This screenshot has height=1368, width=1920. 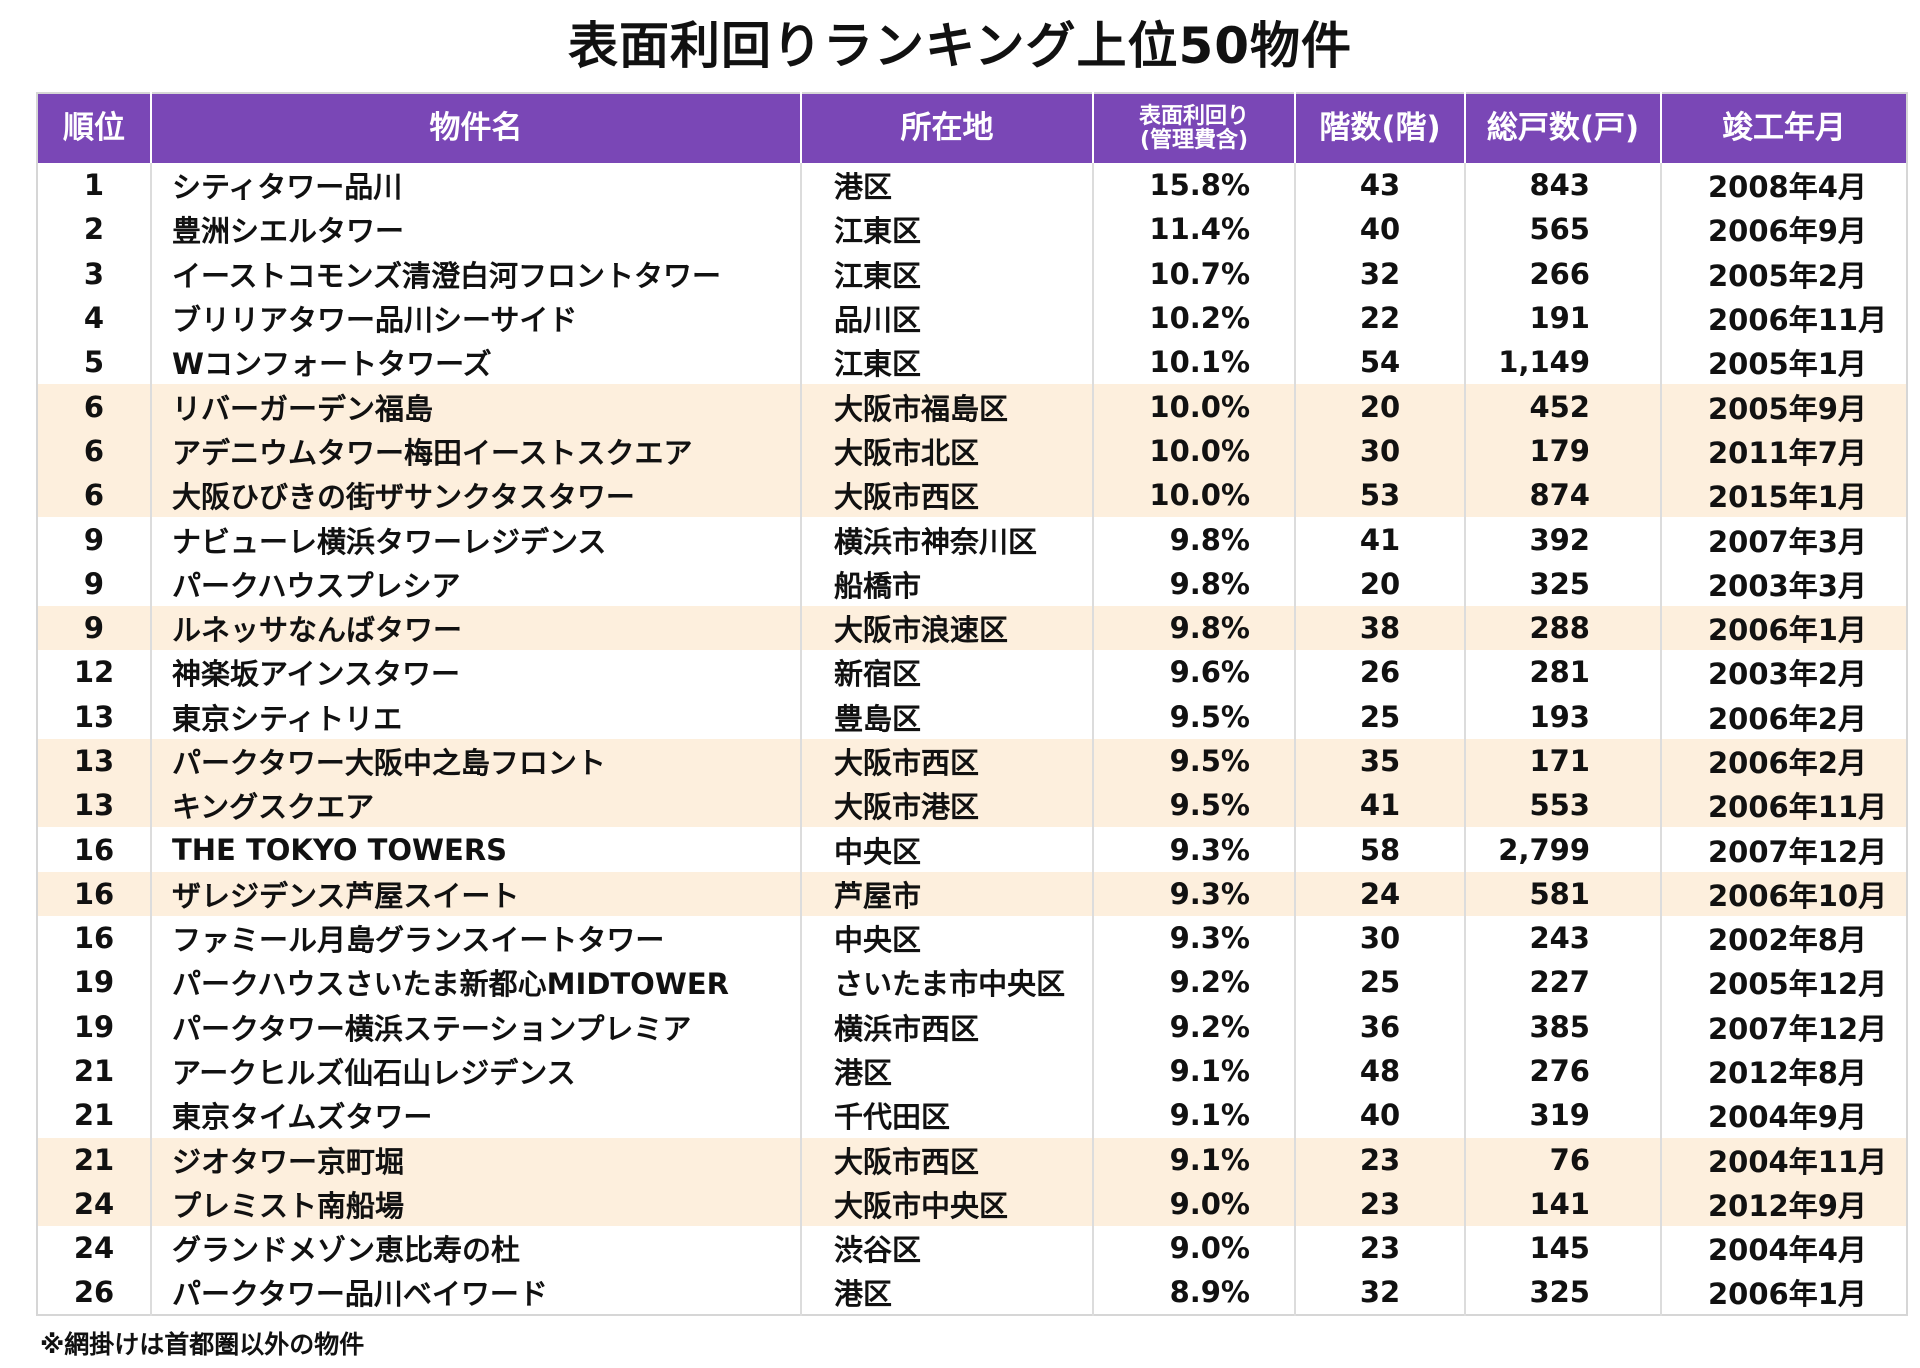 What do you see at coordinates (1783, 938) in the screenshot?
I see `completed-cell: 2002年8月` at bounding box center [1783, 938].